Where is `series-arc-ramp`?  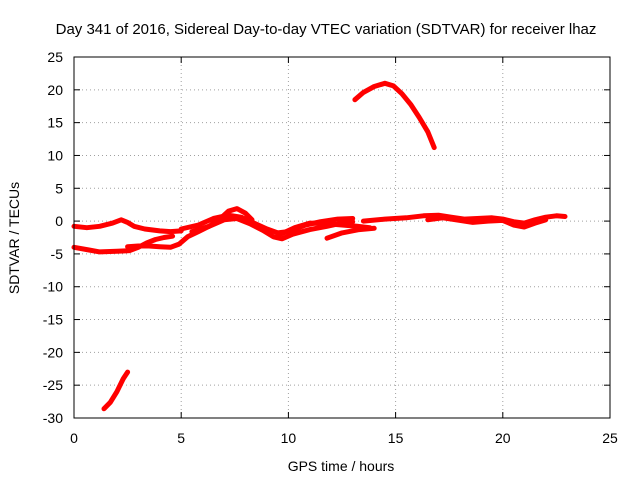 series-arc-ramp is located at coordinates (190, 228).